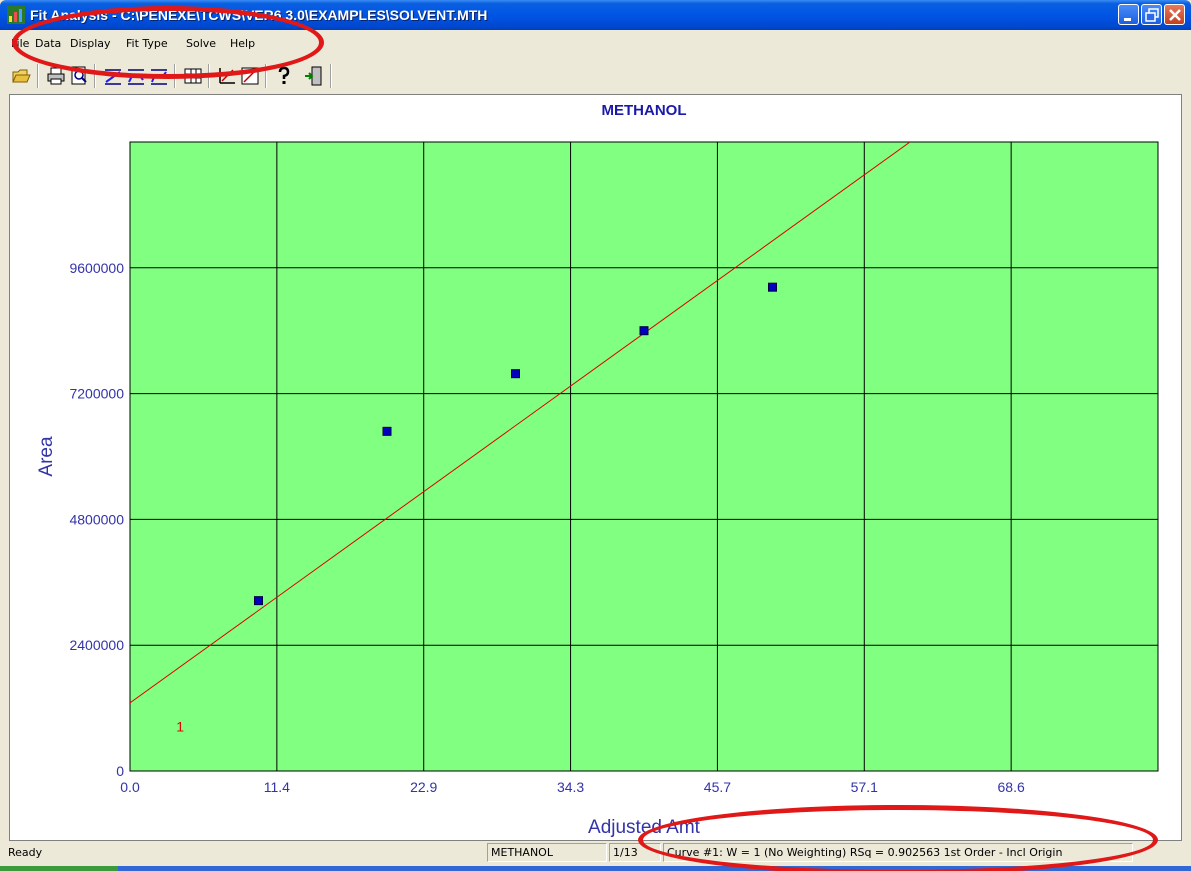  Describe the element at coordinates (130, 787) in the screenshot. I see `x-tick-label: 0.0` at that location.